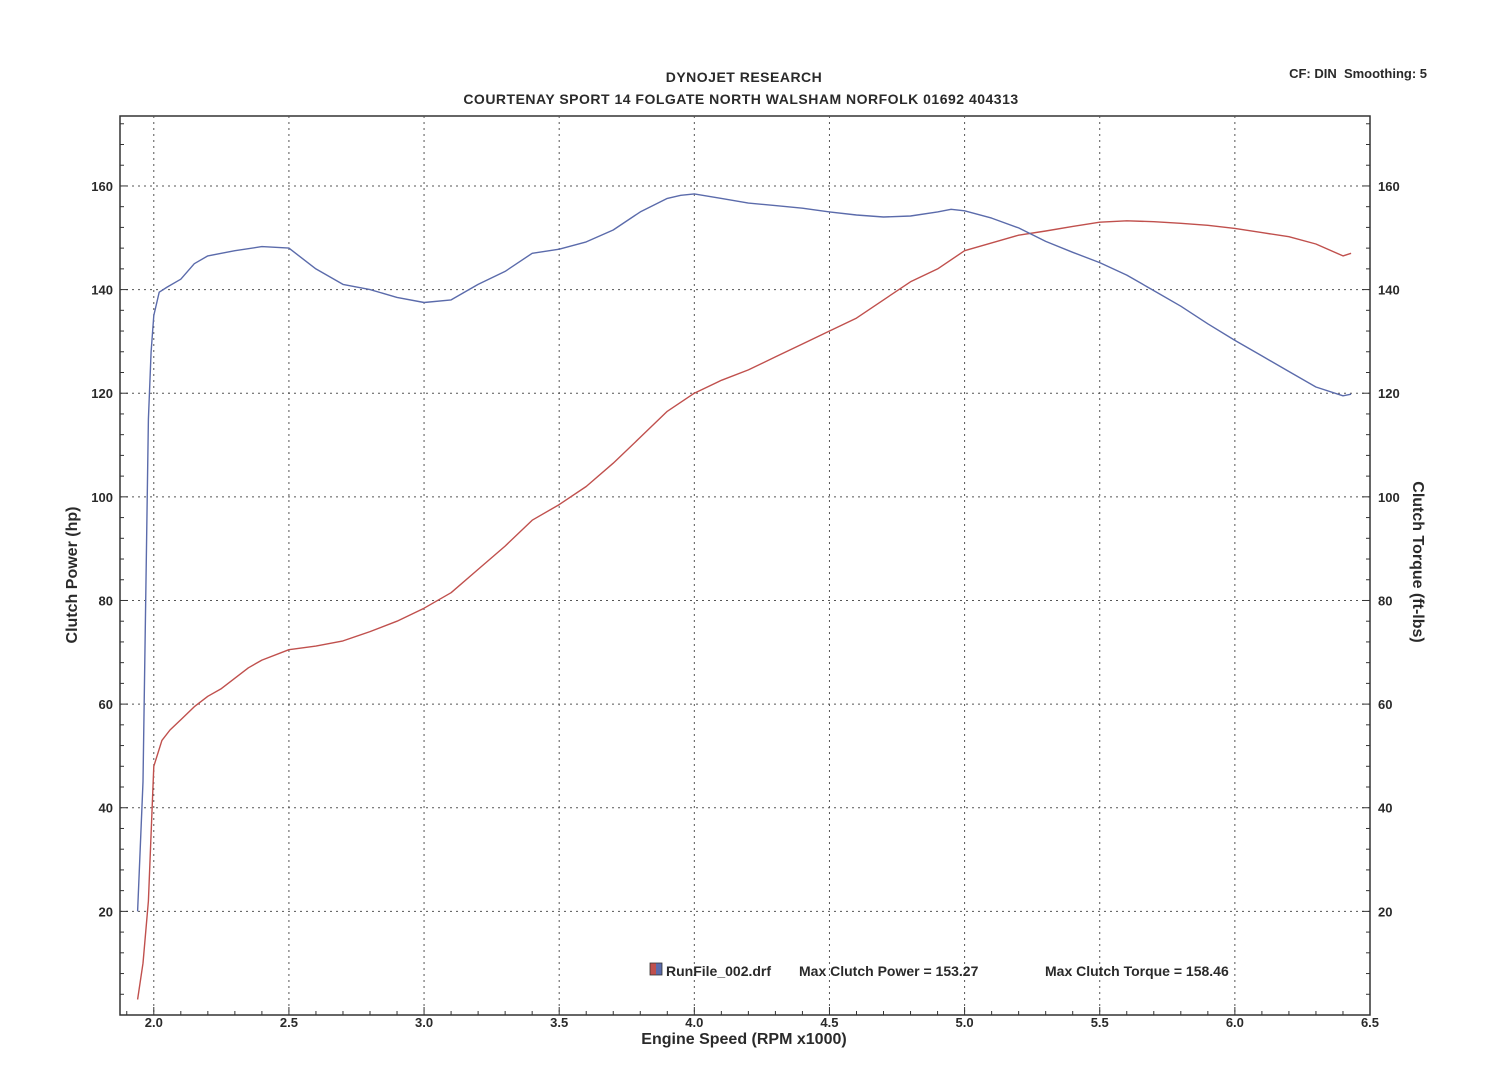  I want to click on y-left-tick-label: 160, so click(102, 186).